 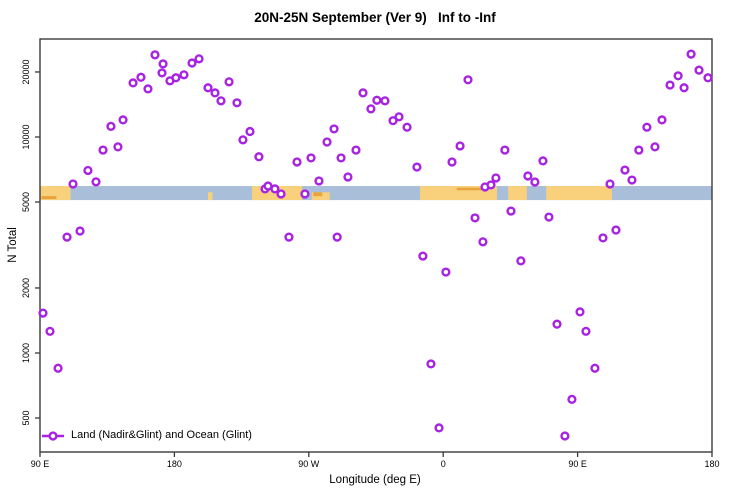 What do you see at coordinates (443, 464) in the screenshot?
I see `x-axis-tick-label: 0` at bounding box center [443, 464].